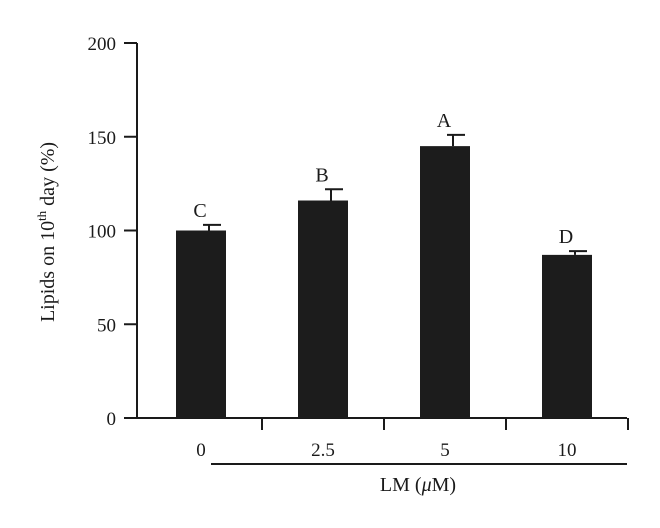 This screenshot has width=660, height=528. I want to click on y-tick-label: 200, so click(102, 44).